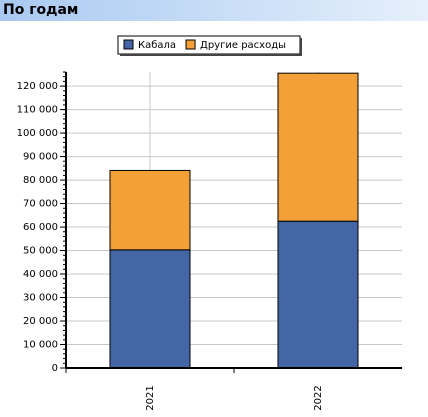 Image resolution: width=428 pixels, height=417 pixels. What do you see at coordinates (157, 45) in the screenshot?
I see `legend-label: Кабала` at bounding box center [157, 45].